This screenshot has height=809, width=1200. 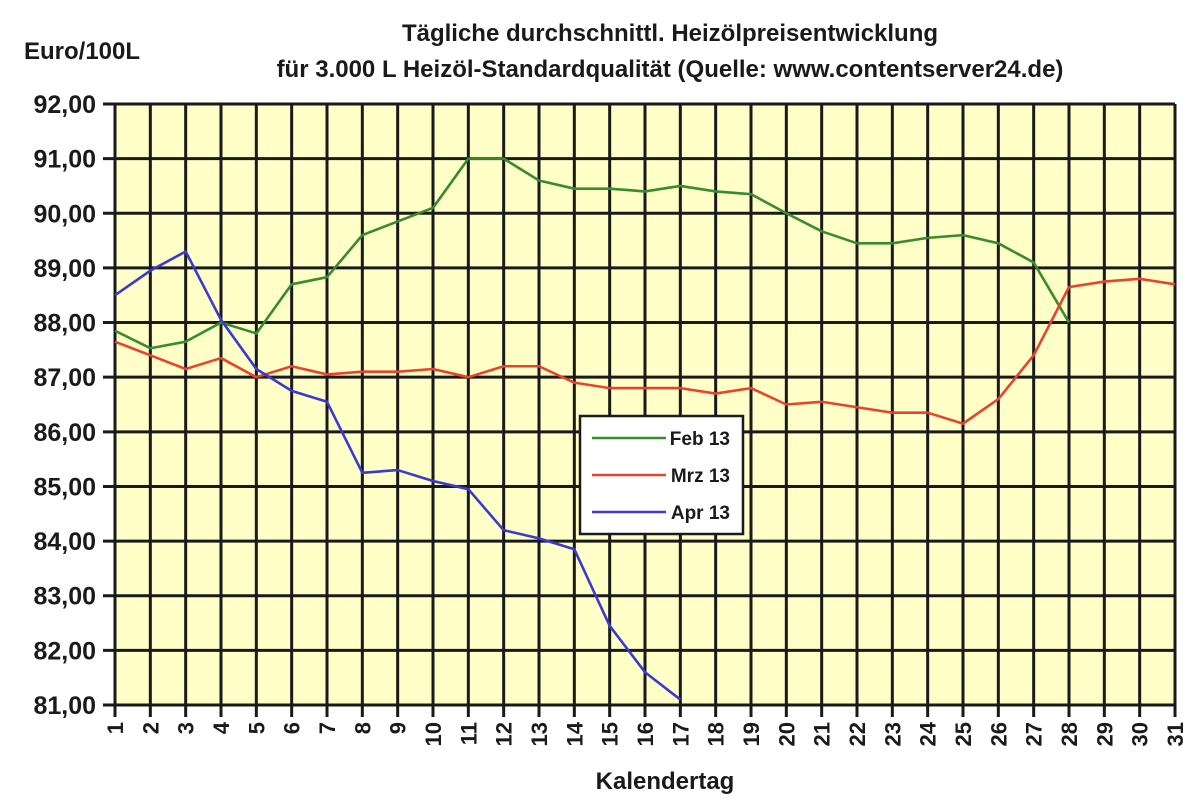 I want to click on y-tick-label: 84,00, so click(x=64, y=542).